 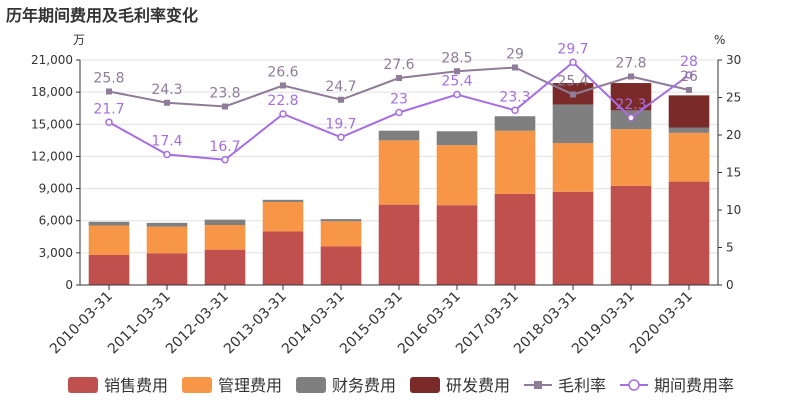 I want to click on right-axis-tick-label: 15, so click(x=733, y=173).